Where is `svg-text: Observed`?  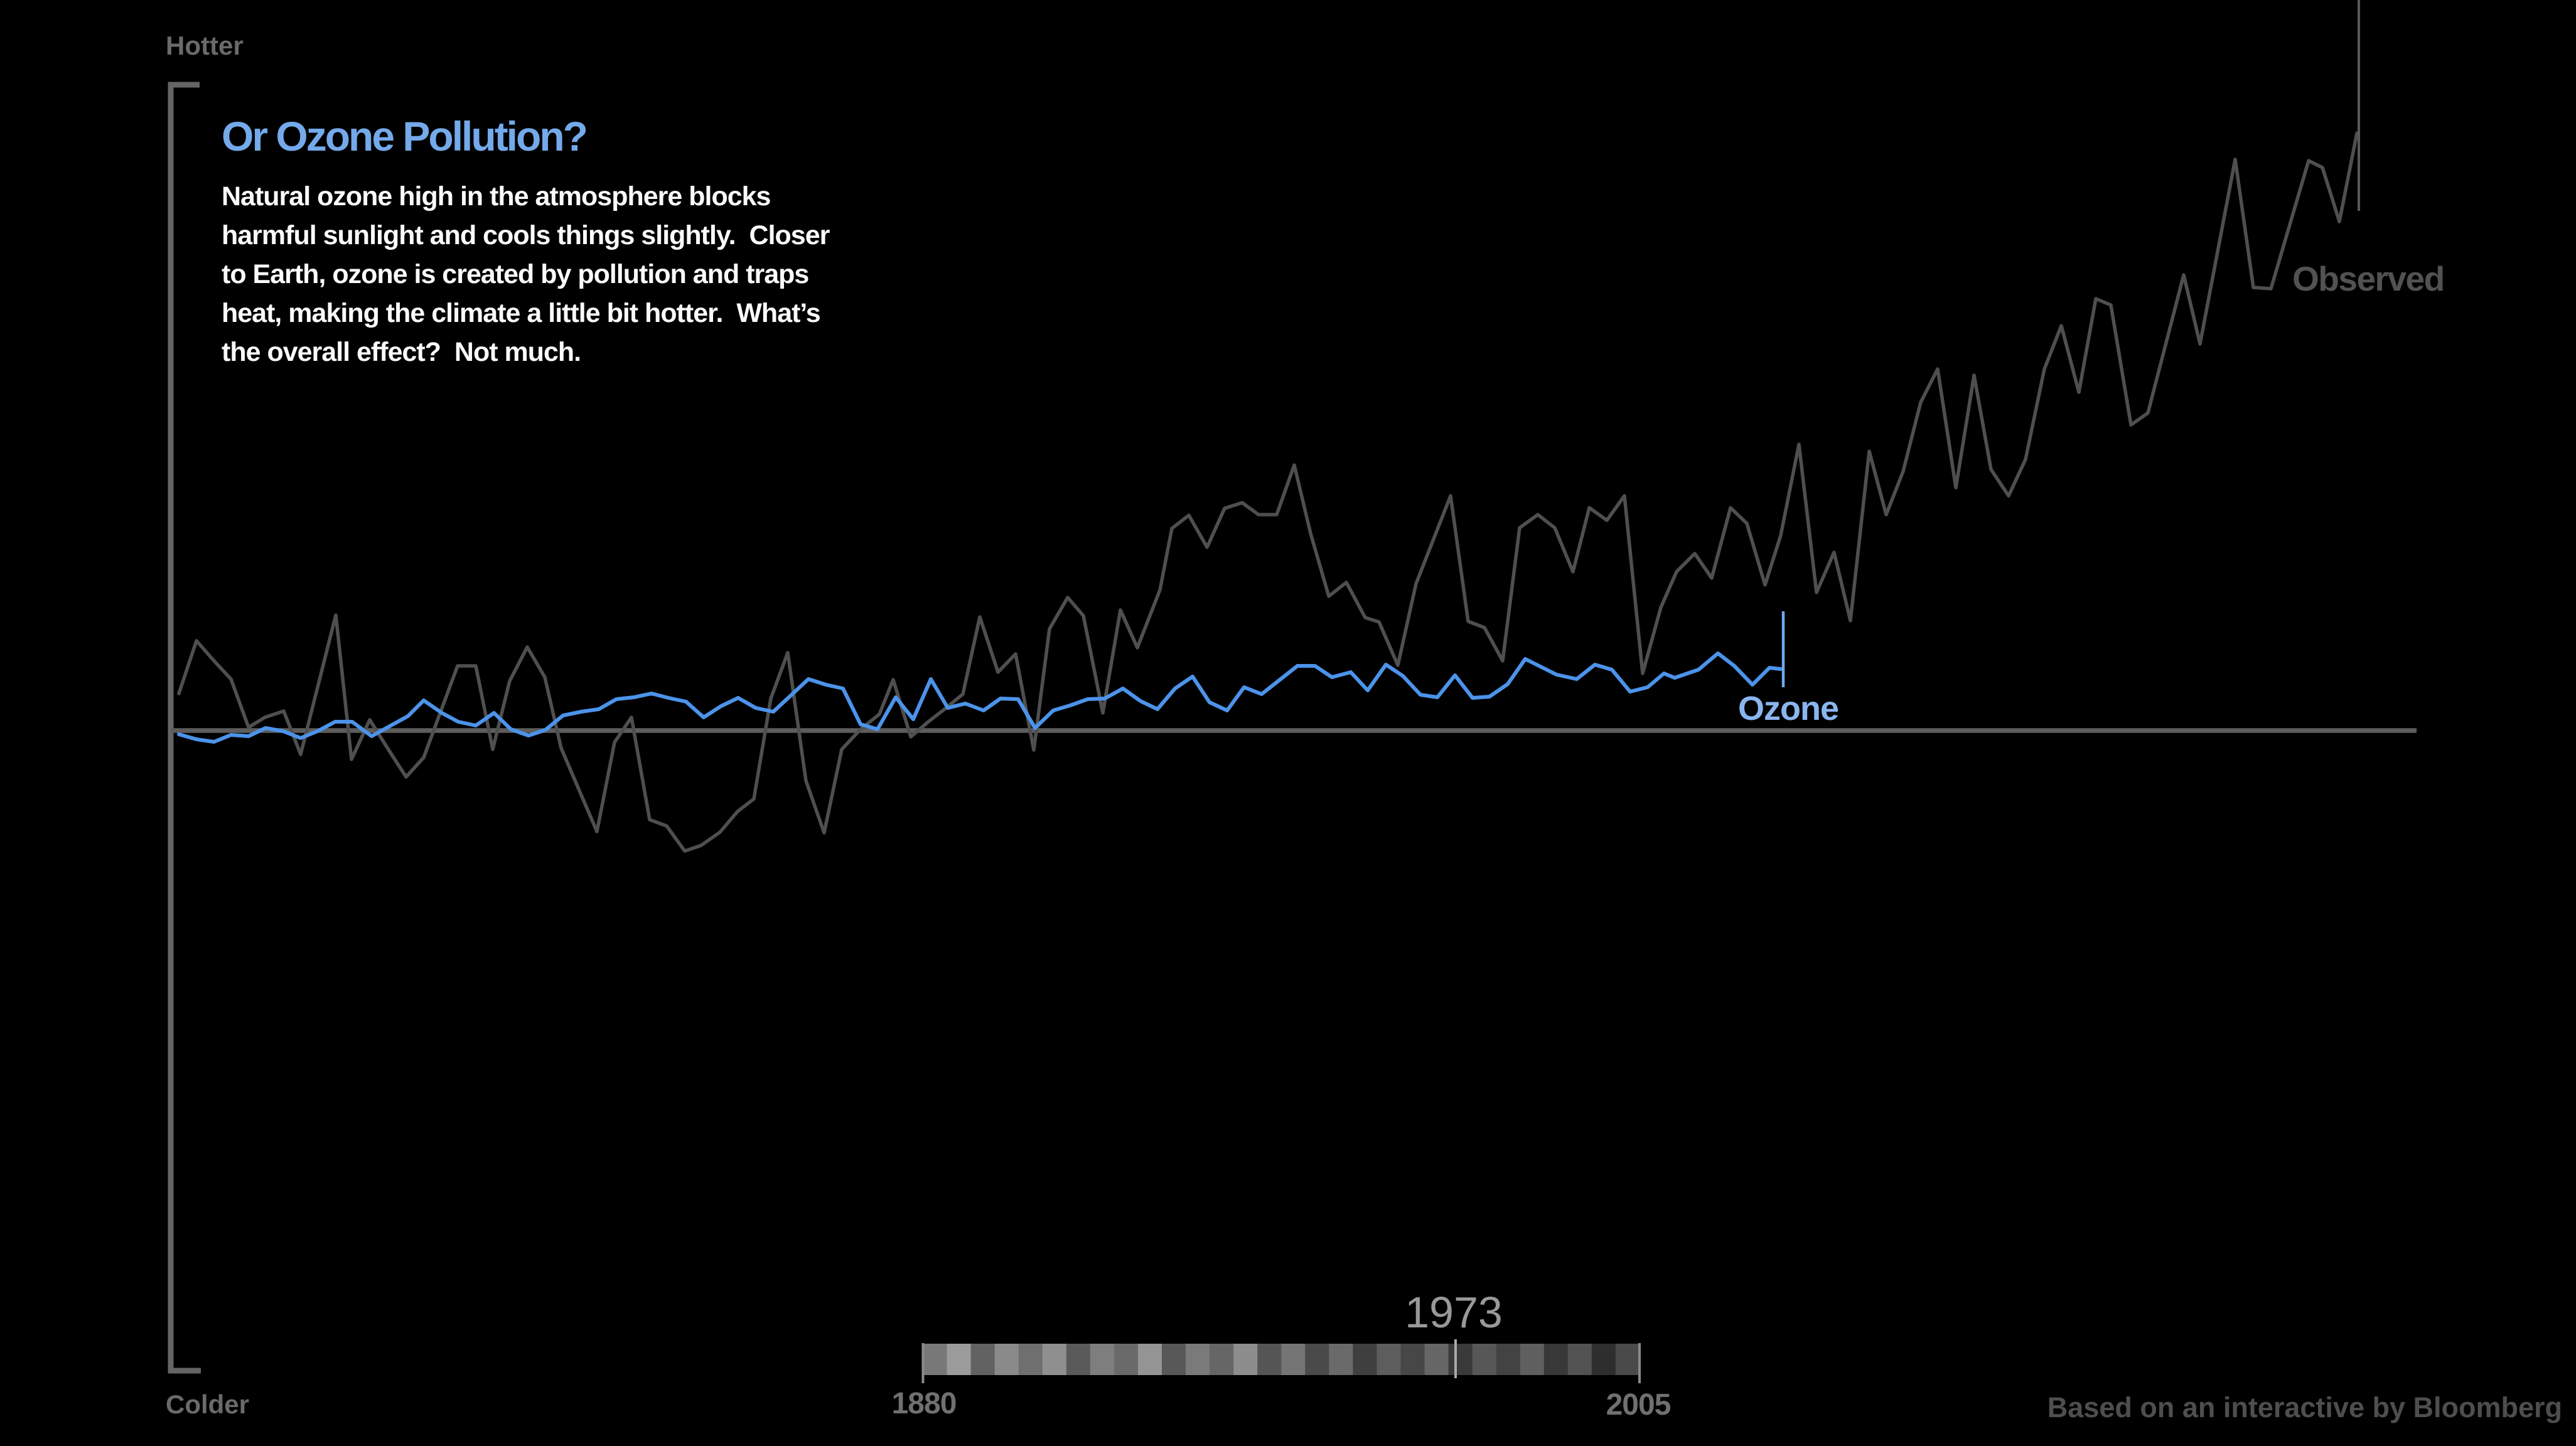
svg-text: Observed is located at coordinates (2368, 278).